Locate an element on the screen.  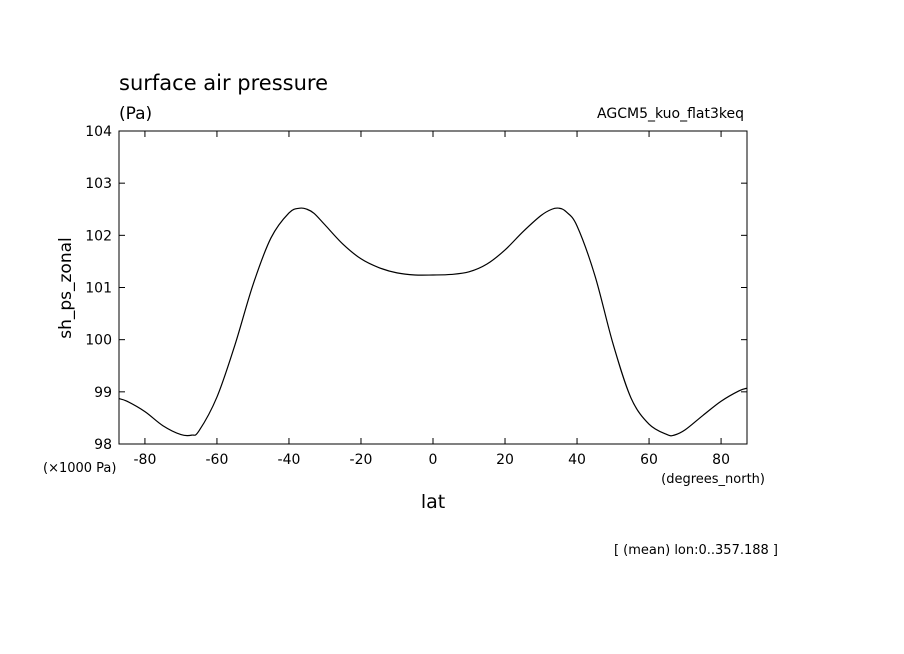
x-tick-label: 60 is located at coordinates (649, 460).